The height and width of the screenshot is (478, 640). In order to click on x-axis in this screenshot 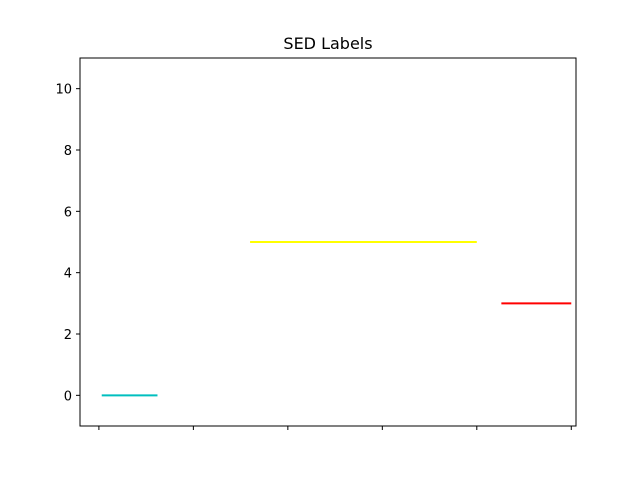, I will do `click(335, 428)`.